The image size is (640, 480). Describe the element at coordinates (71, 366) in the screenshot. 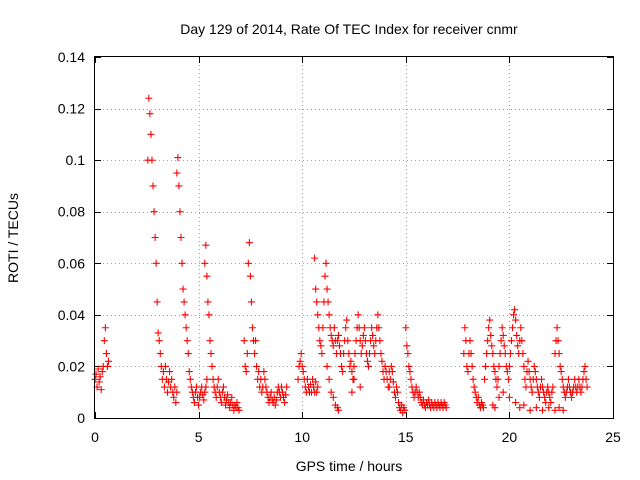

I see `y-tick-label: 0.02` at that location.